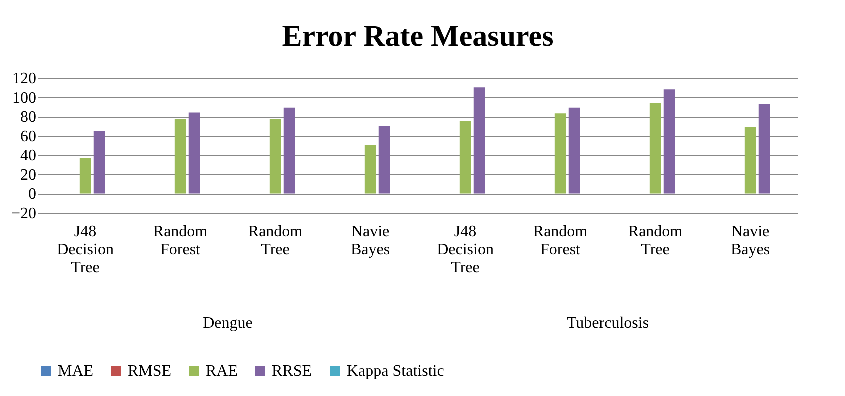 Image resolution: width=845 pixels, height=396 pixels. I want to click on y-tick-label: 80, so click(28, 117).